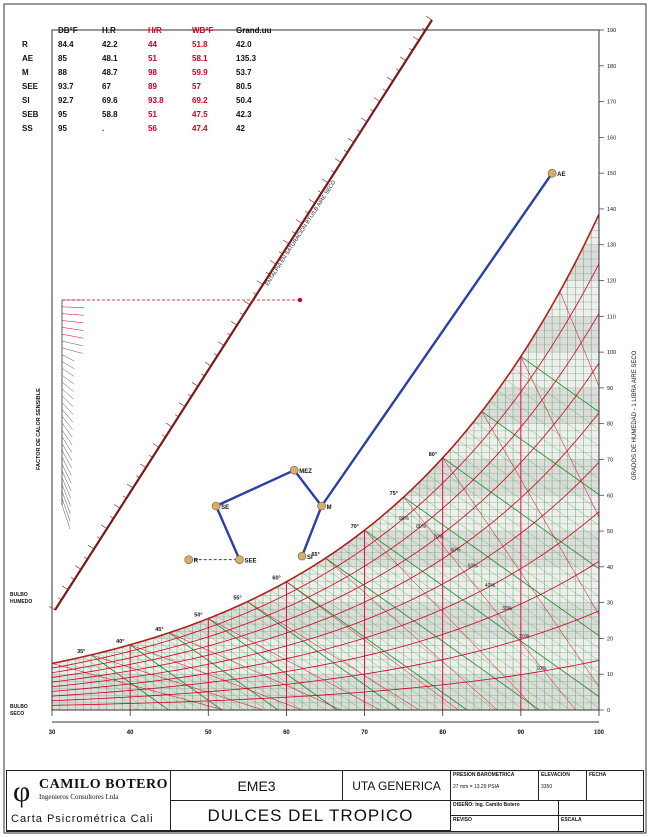 The image size is (650, 837). What do you see at coordinates (254, 30) in the screenshot?
I see `header-flow: Grand.uu` at bounding box center [254, 30].